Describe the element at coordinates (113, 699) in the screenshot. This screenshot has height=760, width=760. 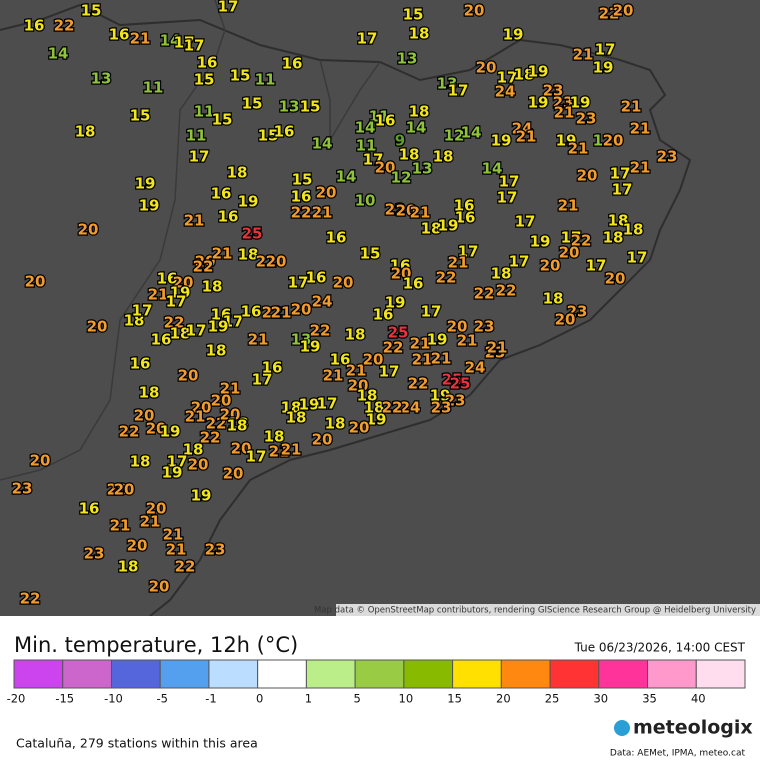
I see `legend-tick-label: -10` at that location.